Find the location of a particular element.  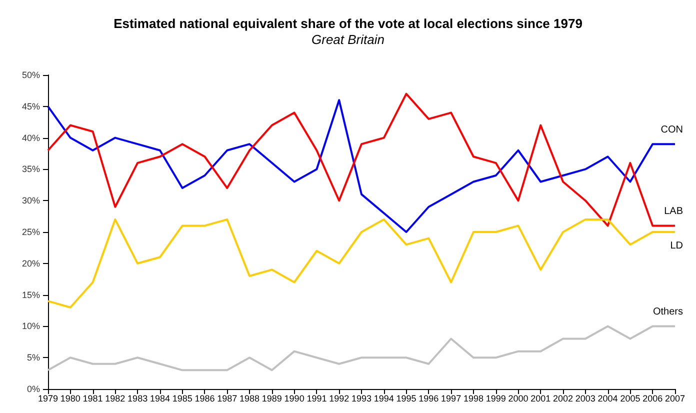

y-tick-label: 45% is located at coordinates (31, 106).